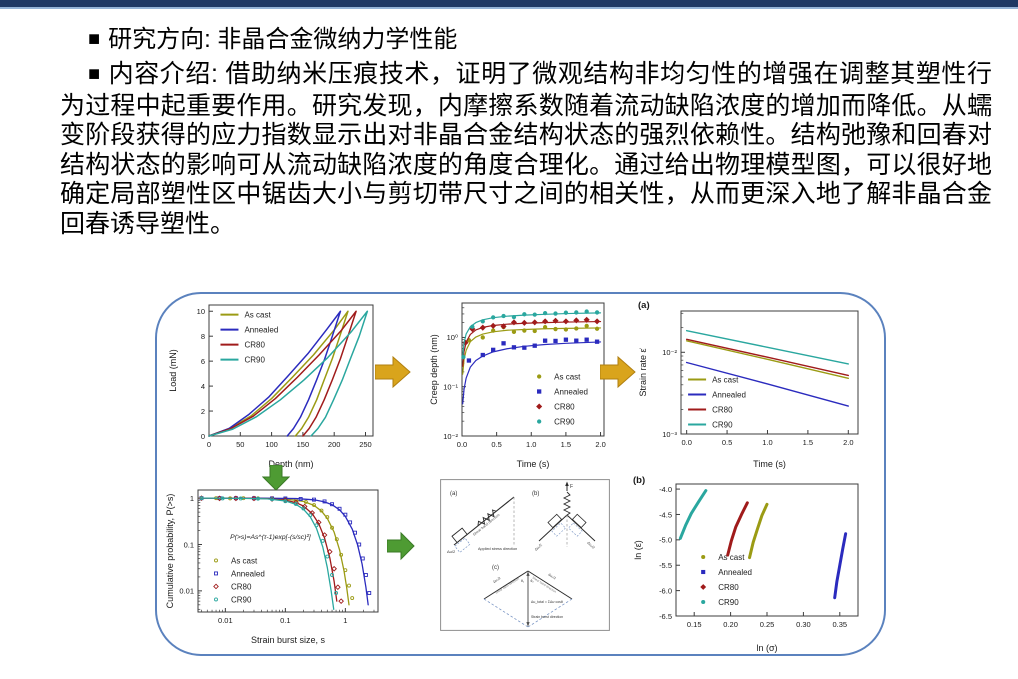  I want to click on green-down-arrow-icon, so click(276, 478).